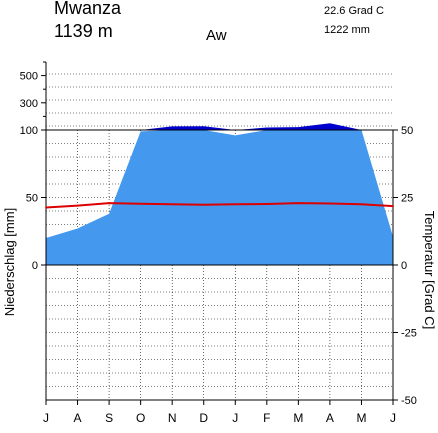  Describe the element at coordinates (266, 418) in the screenshot. I see `month-label: F` at that location.